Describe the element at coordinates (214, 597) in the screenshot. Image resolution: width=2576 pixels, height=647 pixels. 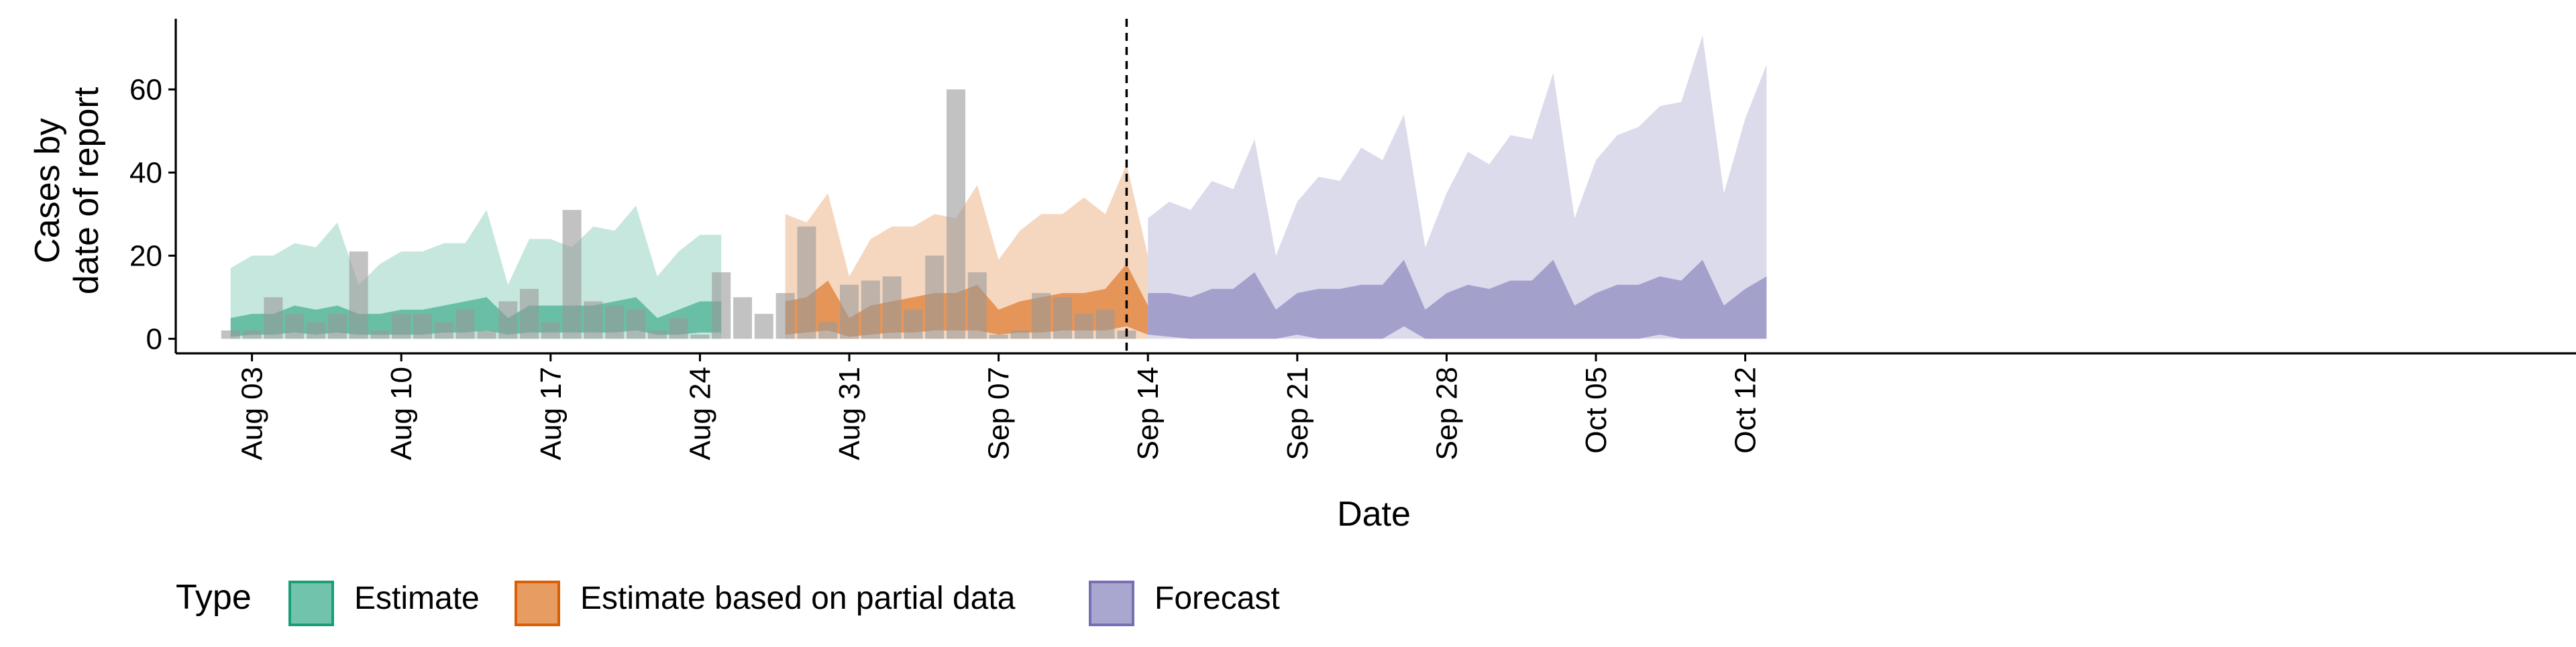
I see `legend-title: Type` at that location.